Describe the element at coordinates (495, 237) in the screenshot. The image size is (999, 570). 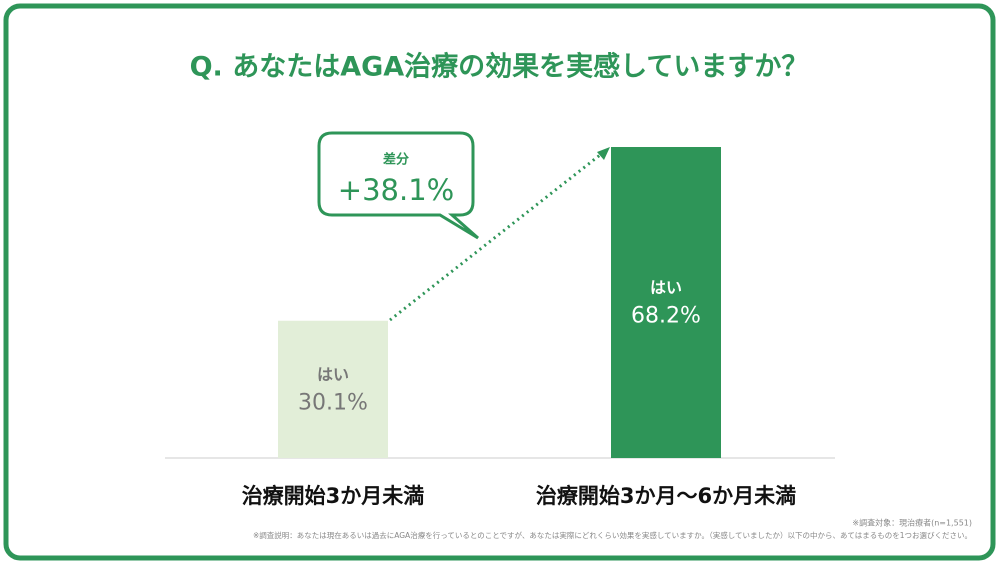
I see `trend-arrow` at that location.